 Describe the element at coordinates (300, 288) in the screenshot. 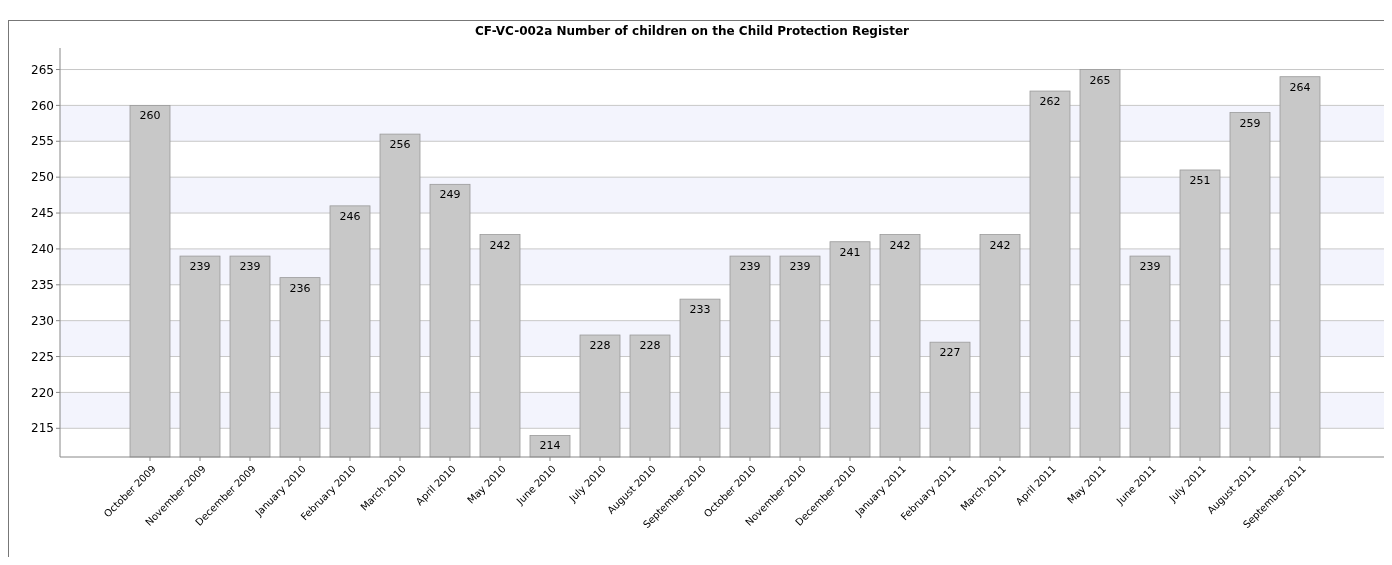

I see `data-label: 236` at that location.